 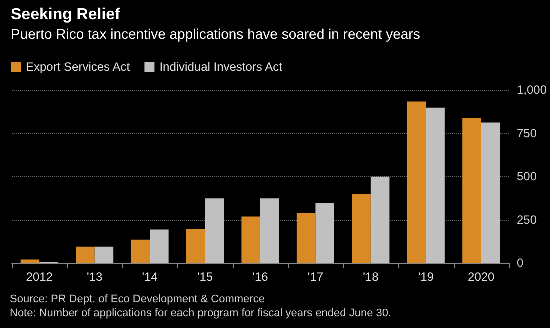 What do you see at coordinates (66, 15) in the screenshot?
I see `chart-title: Seeking Relief` at bounding box center [66, 15].